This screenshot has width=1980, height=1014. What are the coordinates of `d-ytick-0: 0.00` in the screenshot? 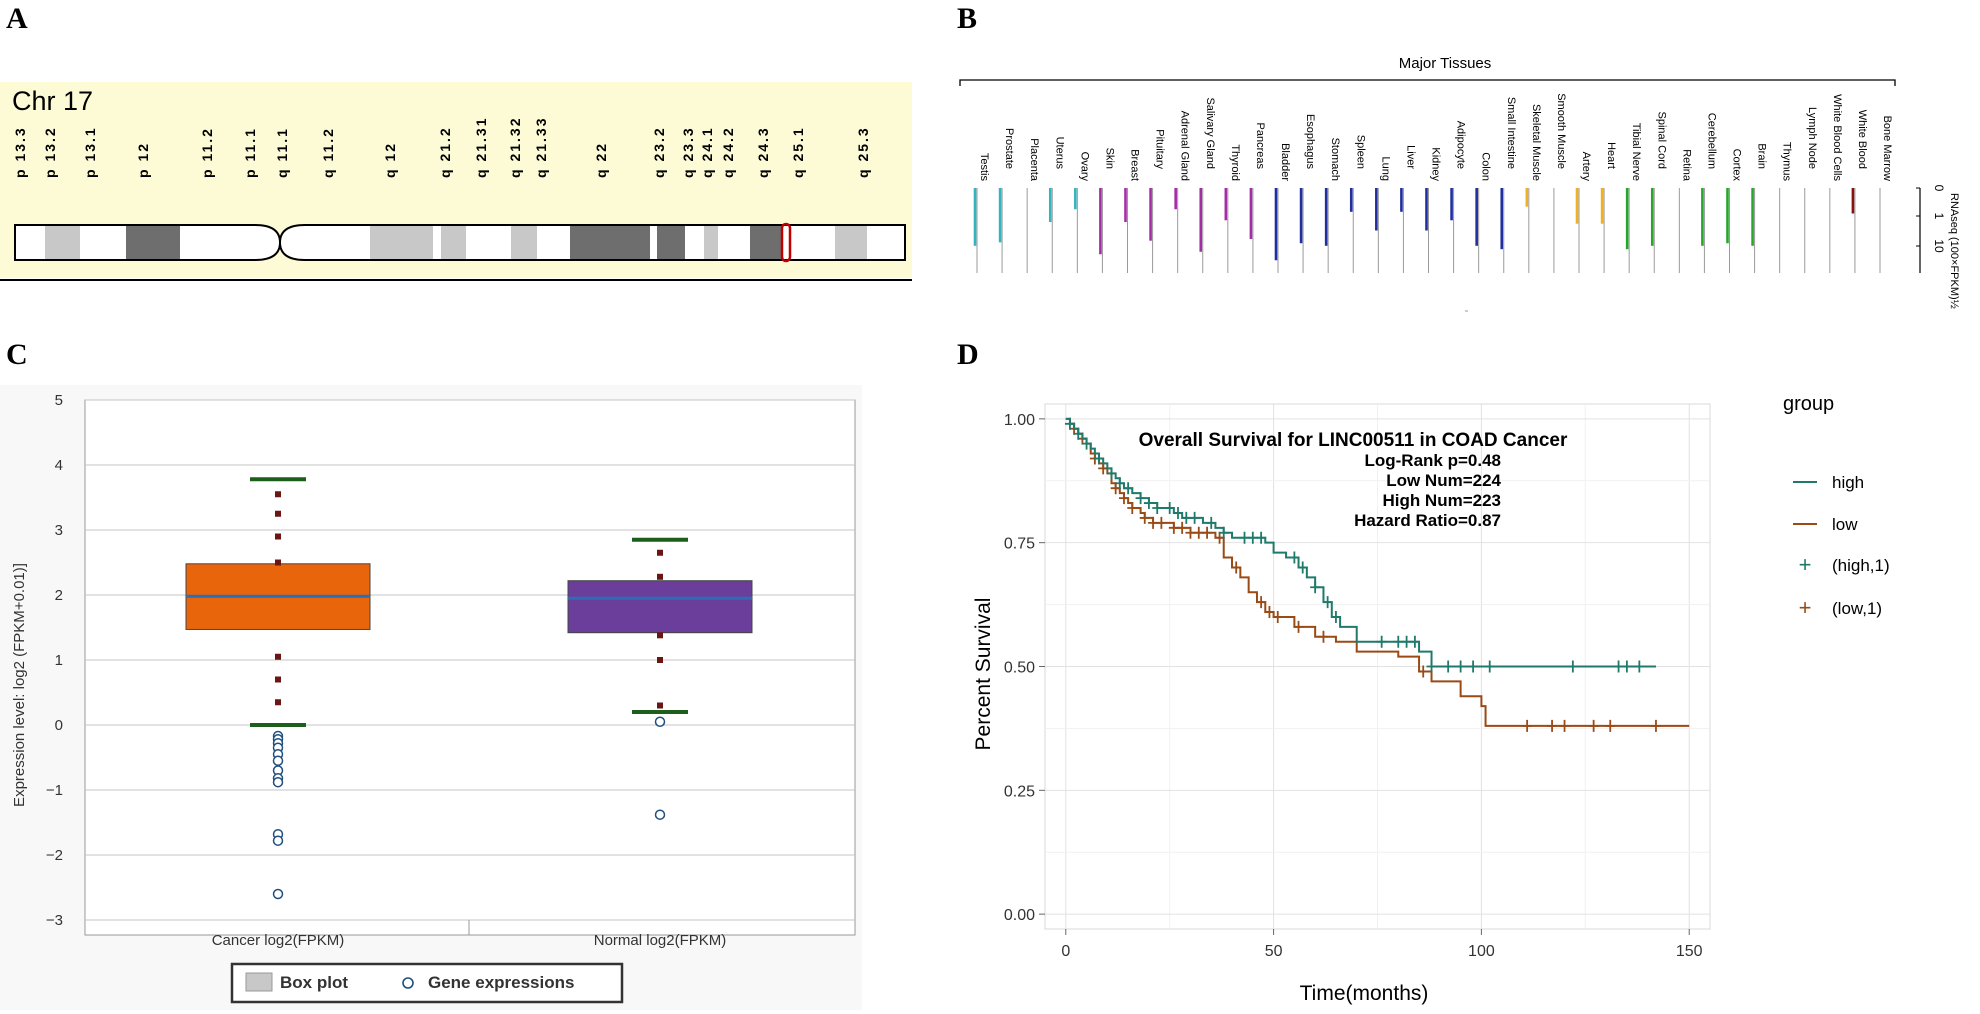 It's located at (1019, 915).